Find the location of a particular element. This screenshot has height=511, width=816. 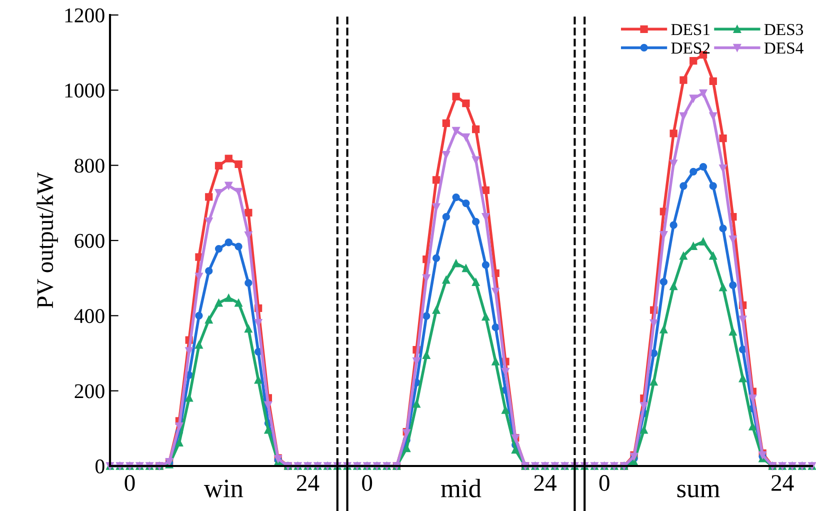

legend-label: DES3 is located at coordinates (784, 30).